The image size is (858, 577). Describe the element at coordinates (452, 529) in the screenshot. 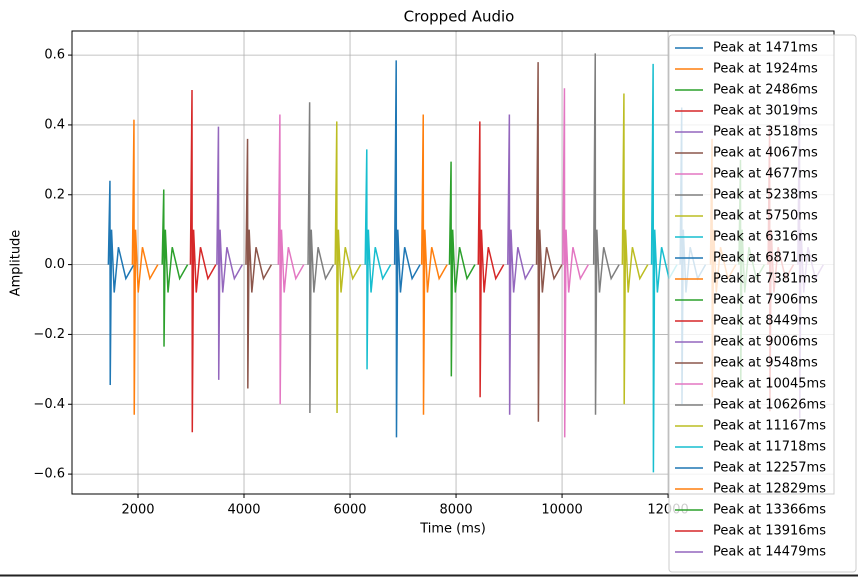

I see `x-axis-label: Time (ms)` at that location.